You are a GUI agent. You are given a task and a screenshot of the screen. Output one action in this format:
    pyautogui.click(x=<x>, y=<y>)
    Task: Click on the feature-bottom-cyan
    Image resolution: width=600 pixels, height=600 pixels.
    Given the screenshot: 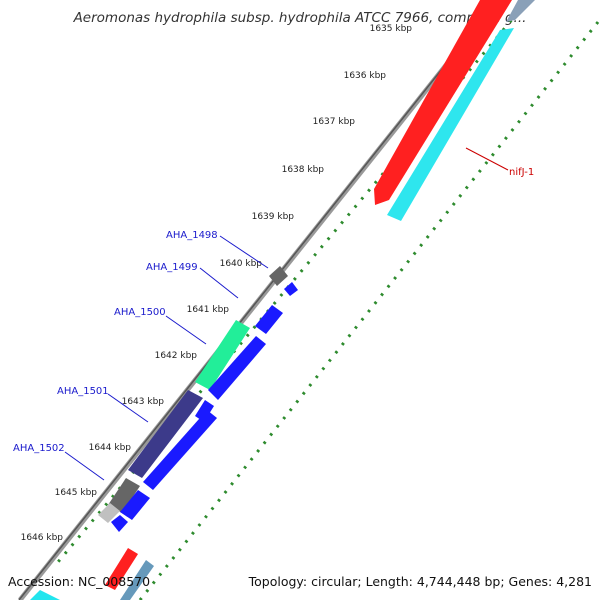 What is the action you would take?
    pyautogui.click(x=45, y=595)
    